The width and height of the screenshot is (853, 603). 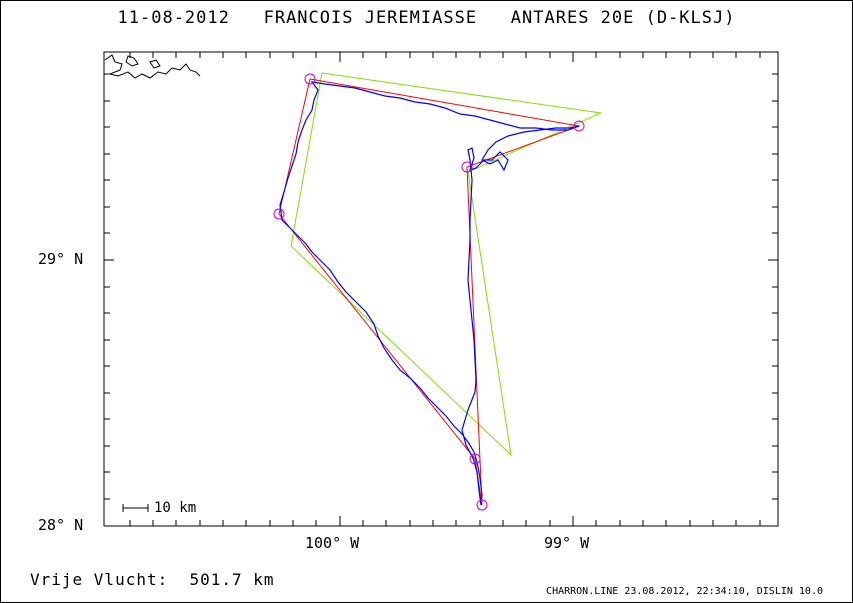 What do you see at coordinates (232, 579) in the screenshot?
I see `distance-value: 501.7 km` at bounding box center [232, 579].